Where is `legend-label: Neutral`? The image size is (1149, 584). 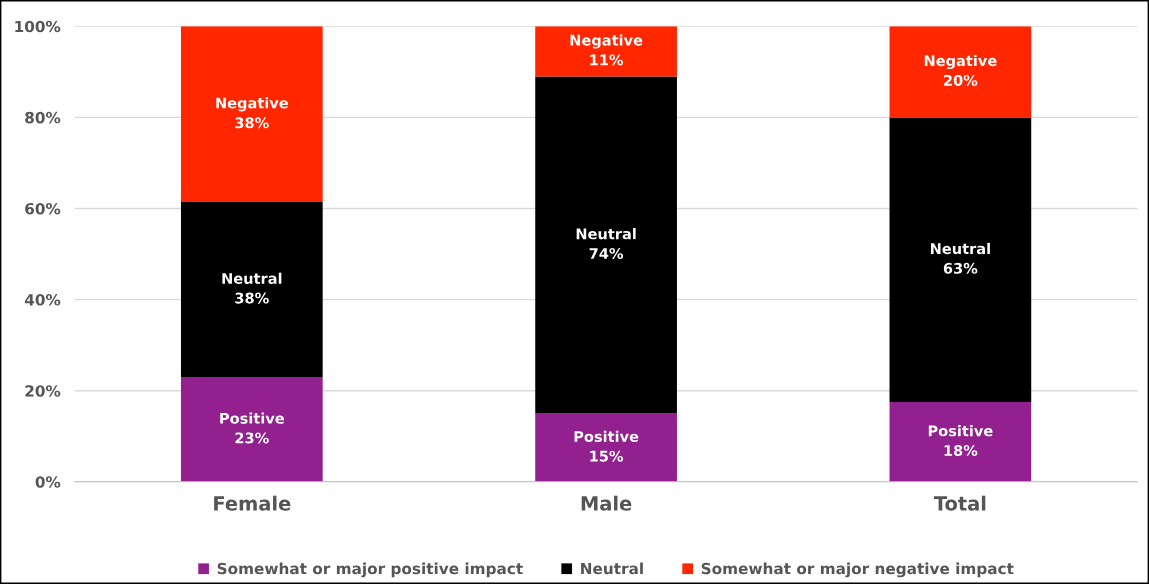
legend-label: Neutral is located at coordinates (612, 568).